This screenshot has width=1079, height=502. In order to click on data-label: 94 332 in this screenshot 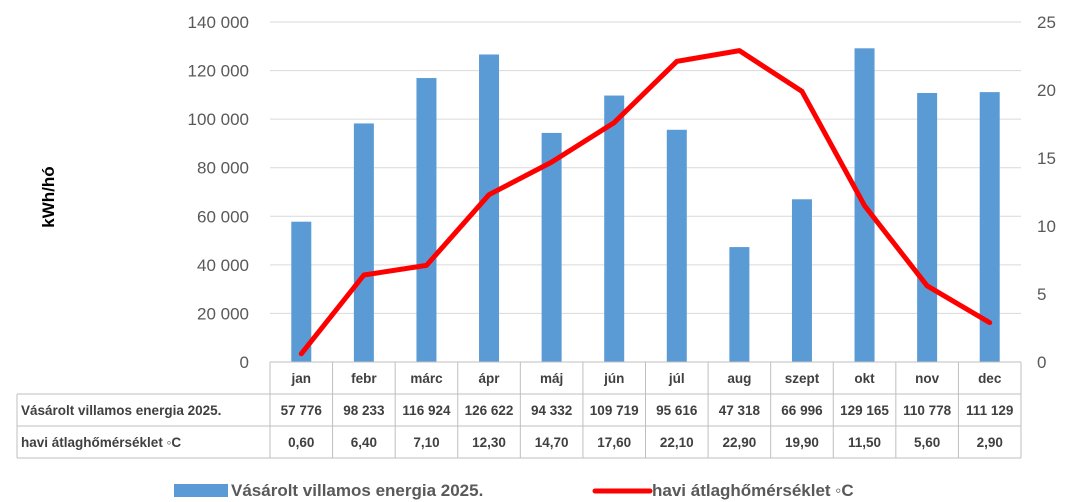, I will do `click(551, 410)`.